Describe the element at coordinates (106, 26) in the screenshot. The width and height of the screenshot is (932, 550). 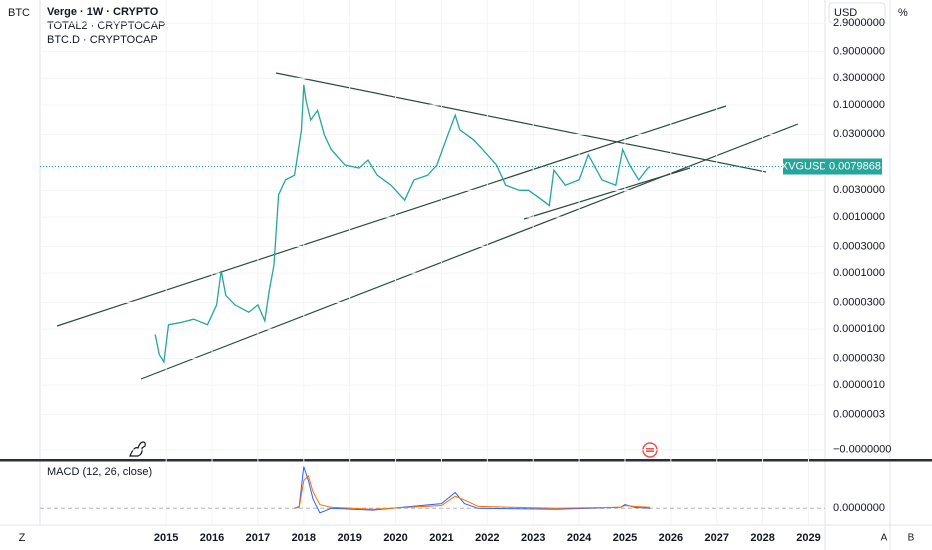
I see `legend-entry: TOTAL2 · CRYPTOCAP` at that location.